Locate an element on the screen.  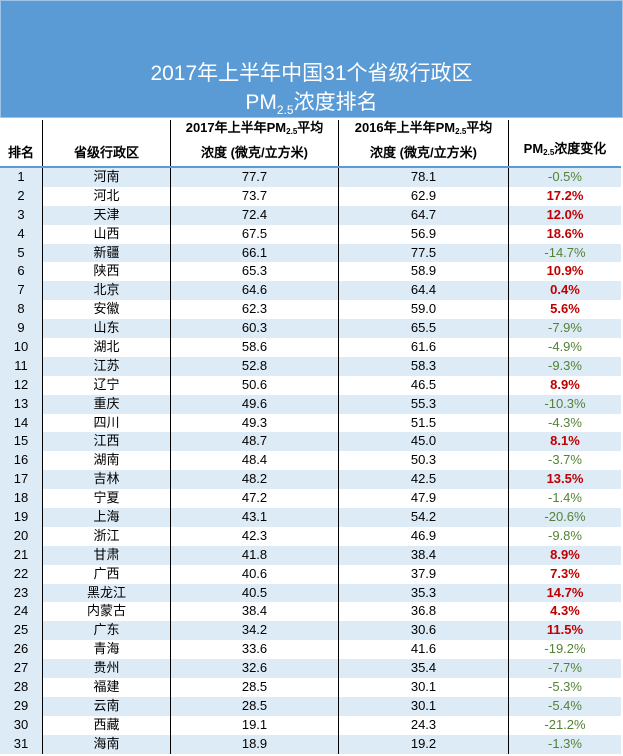
table-row: 18 宁夏 47.2 47.9 -1.4% is located at coordinates (310, 499).